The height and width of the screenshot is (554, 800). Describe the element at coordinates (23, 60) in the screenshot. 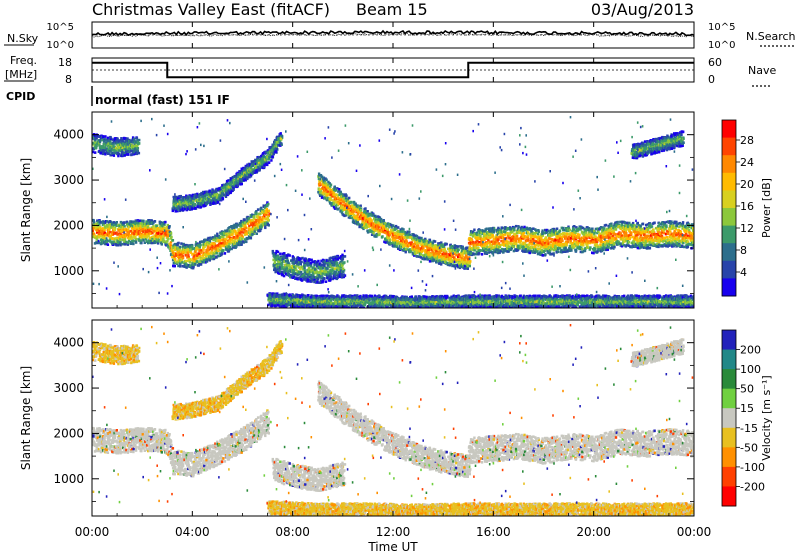

I see `freq-left-label: Freq.` at that location.